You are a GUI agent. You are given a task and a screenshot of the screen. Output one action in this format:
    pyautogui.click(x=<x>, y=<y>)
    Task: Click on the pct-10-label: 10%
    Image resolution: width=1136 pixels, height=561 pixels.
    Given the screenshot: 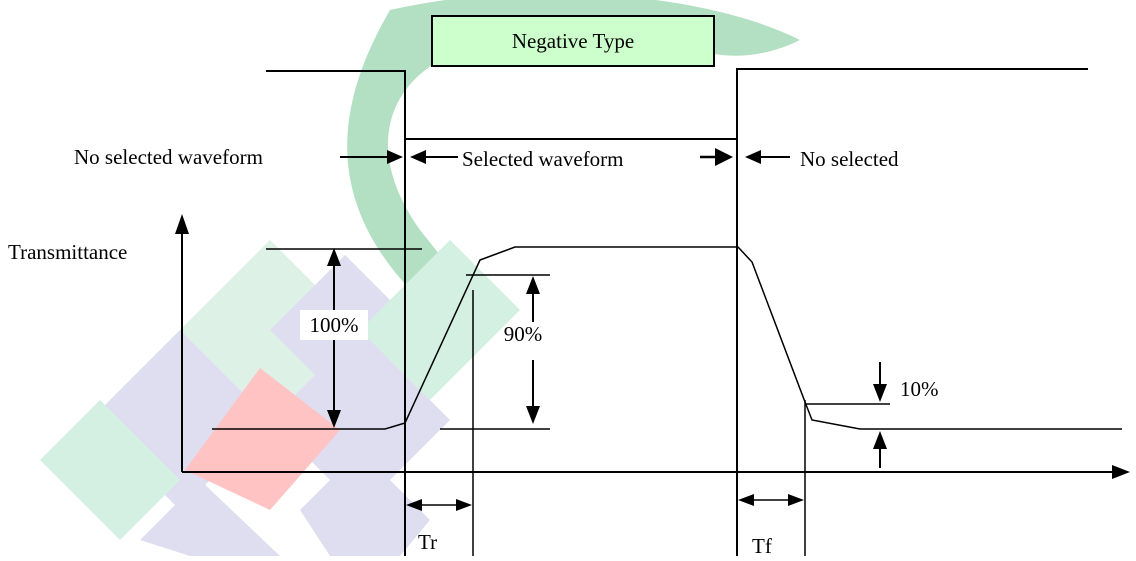 What is the action you would take?
    pyautogui.click(x=919, y=389)
    